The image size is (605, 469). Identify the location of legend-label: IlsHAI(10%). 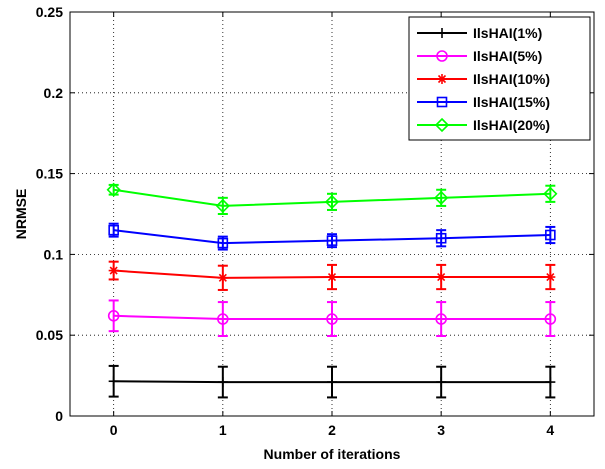
(511, 79).